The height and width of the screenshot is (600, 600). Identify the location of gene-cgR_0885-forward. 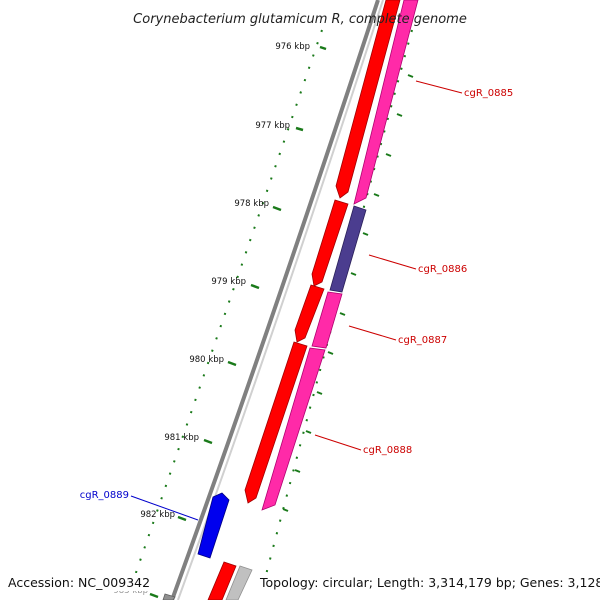
(368, 99).